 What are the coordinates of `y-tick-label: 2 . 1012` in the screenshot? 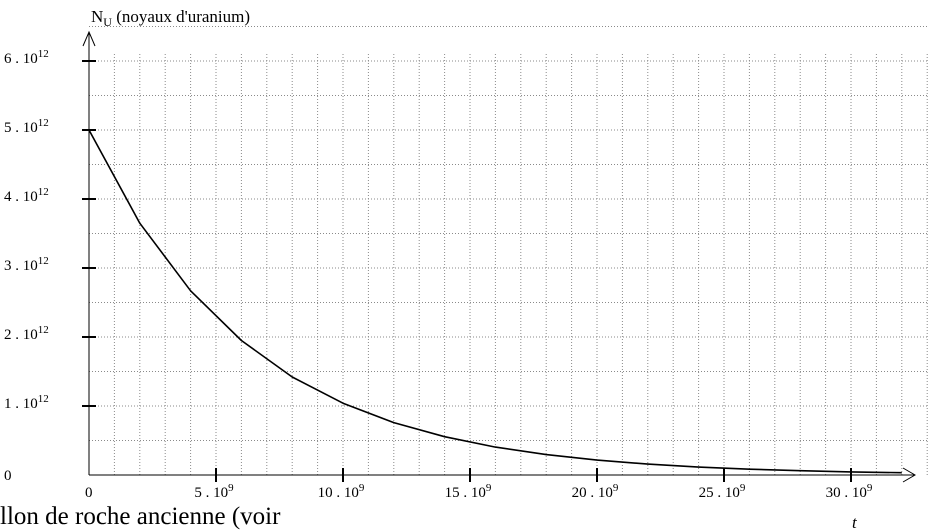 It's located at (26, 333).